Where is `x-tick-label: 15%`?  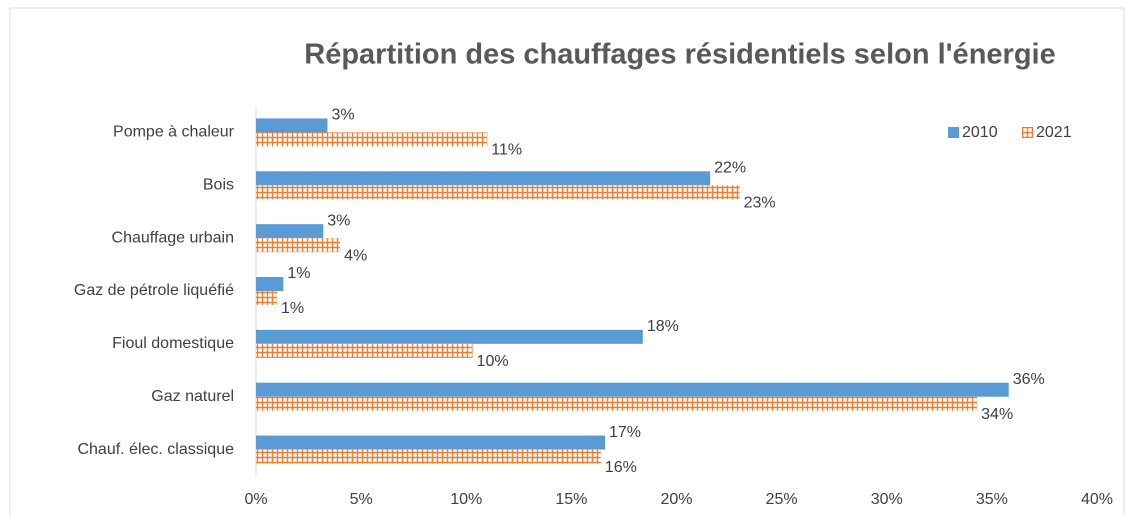
x-tick-label: 15% is located at coordinates (571, 499).